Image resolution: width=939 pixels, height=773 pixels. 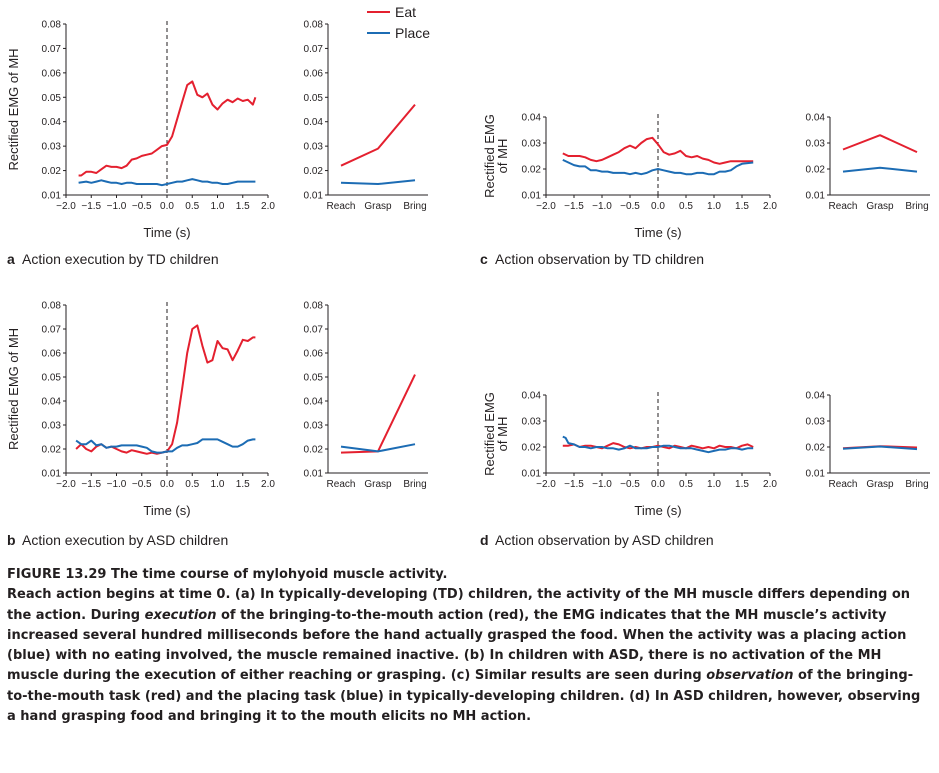 What do you see at coordinates (868, 162) in the screenshot?
I see `chart-c-phase: 0.01 0.02 0.03 0.04 Reach Grasp Bring` at bounding box center [868, 162].